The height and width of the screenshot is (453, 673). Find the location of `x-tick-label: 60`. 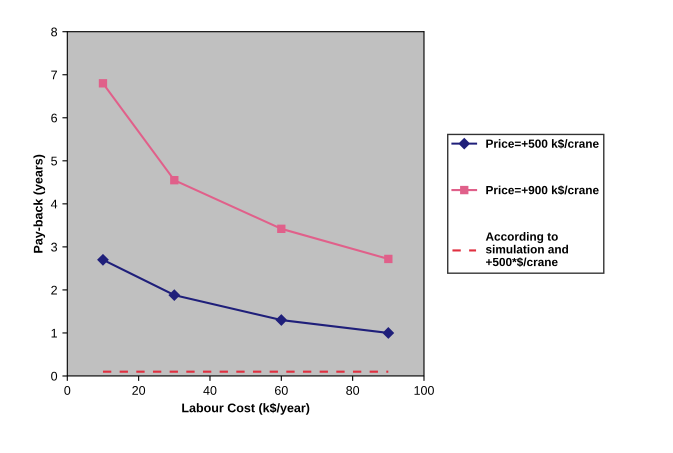

x-tick-label: 60 is located at coordinates (281, 390).